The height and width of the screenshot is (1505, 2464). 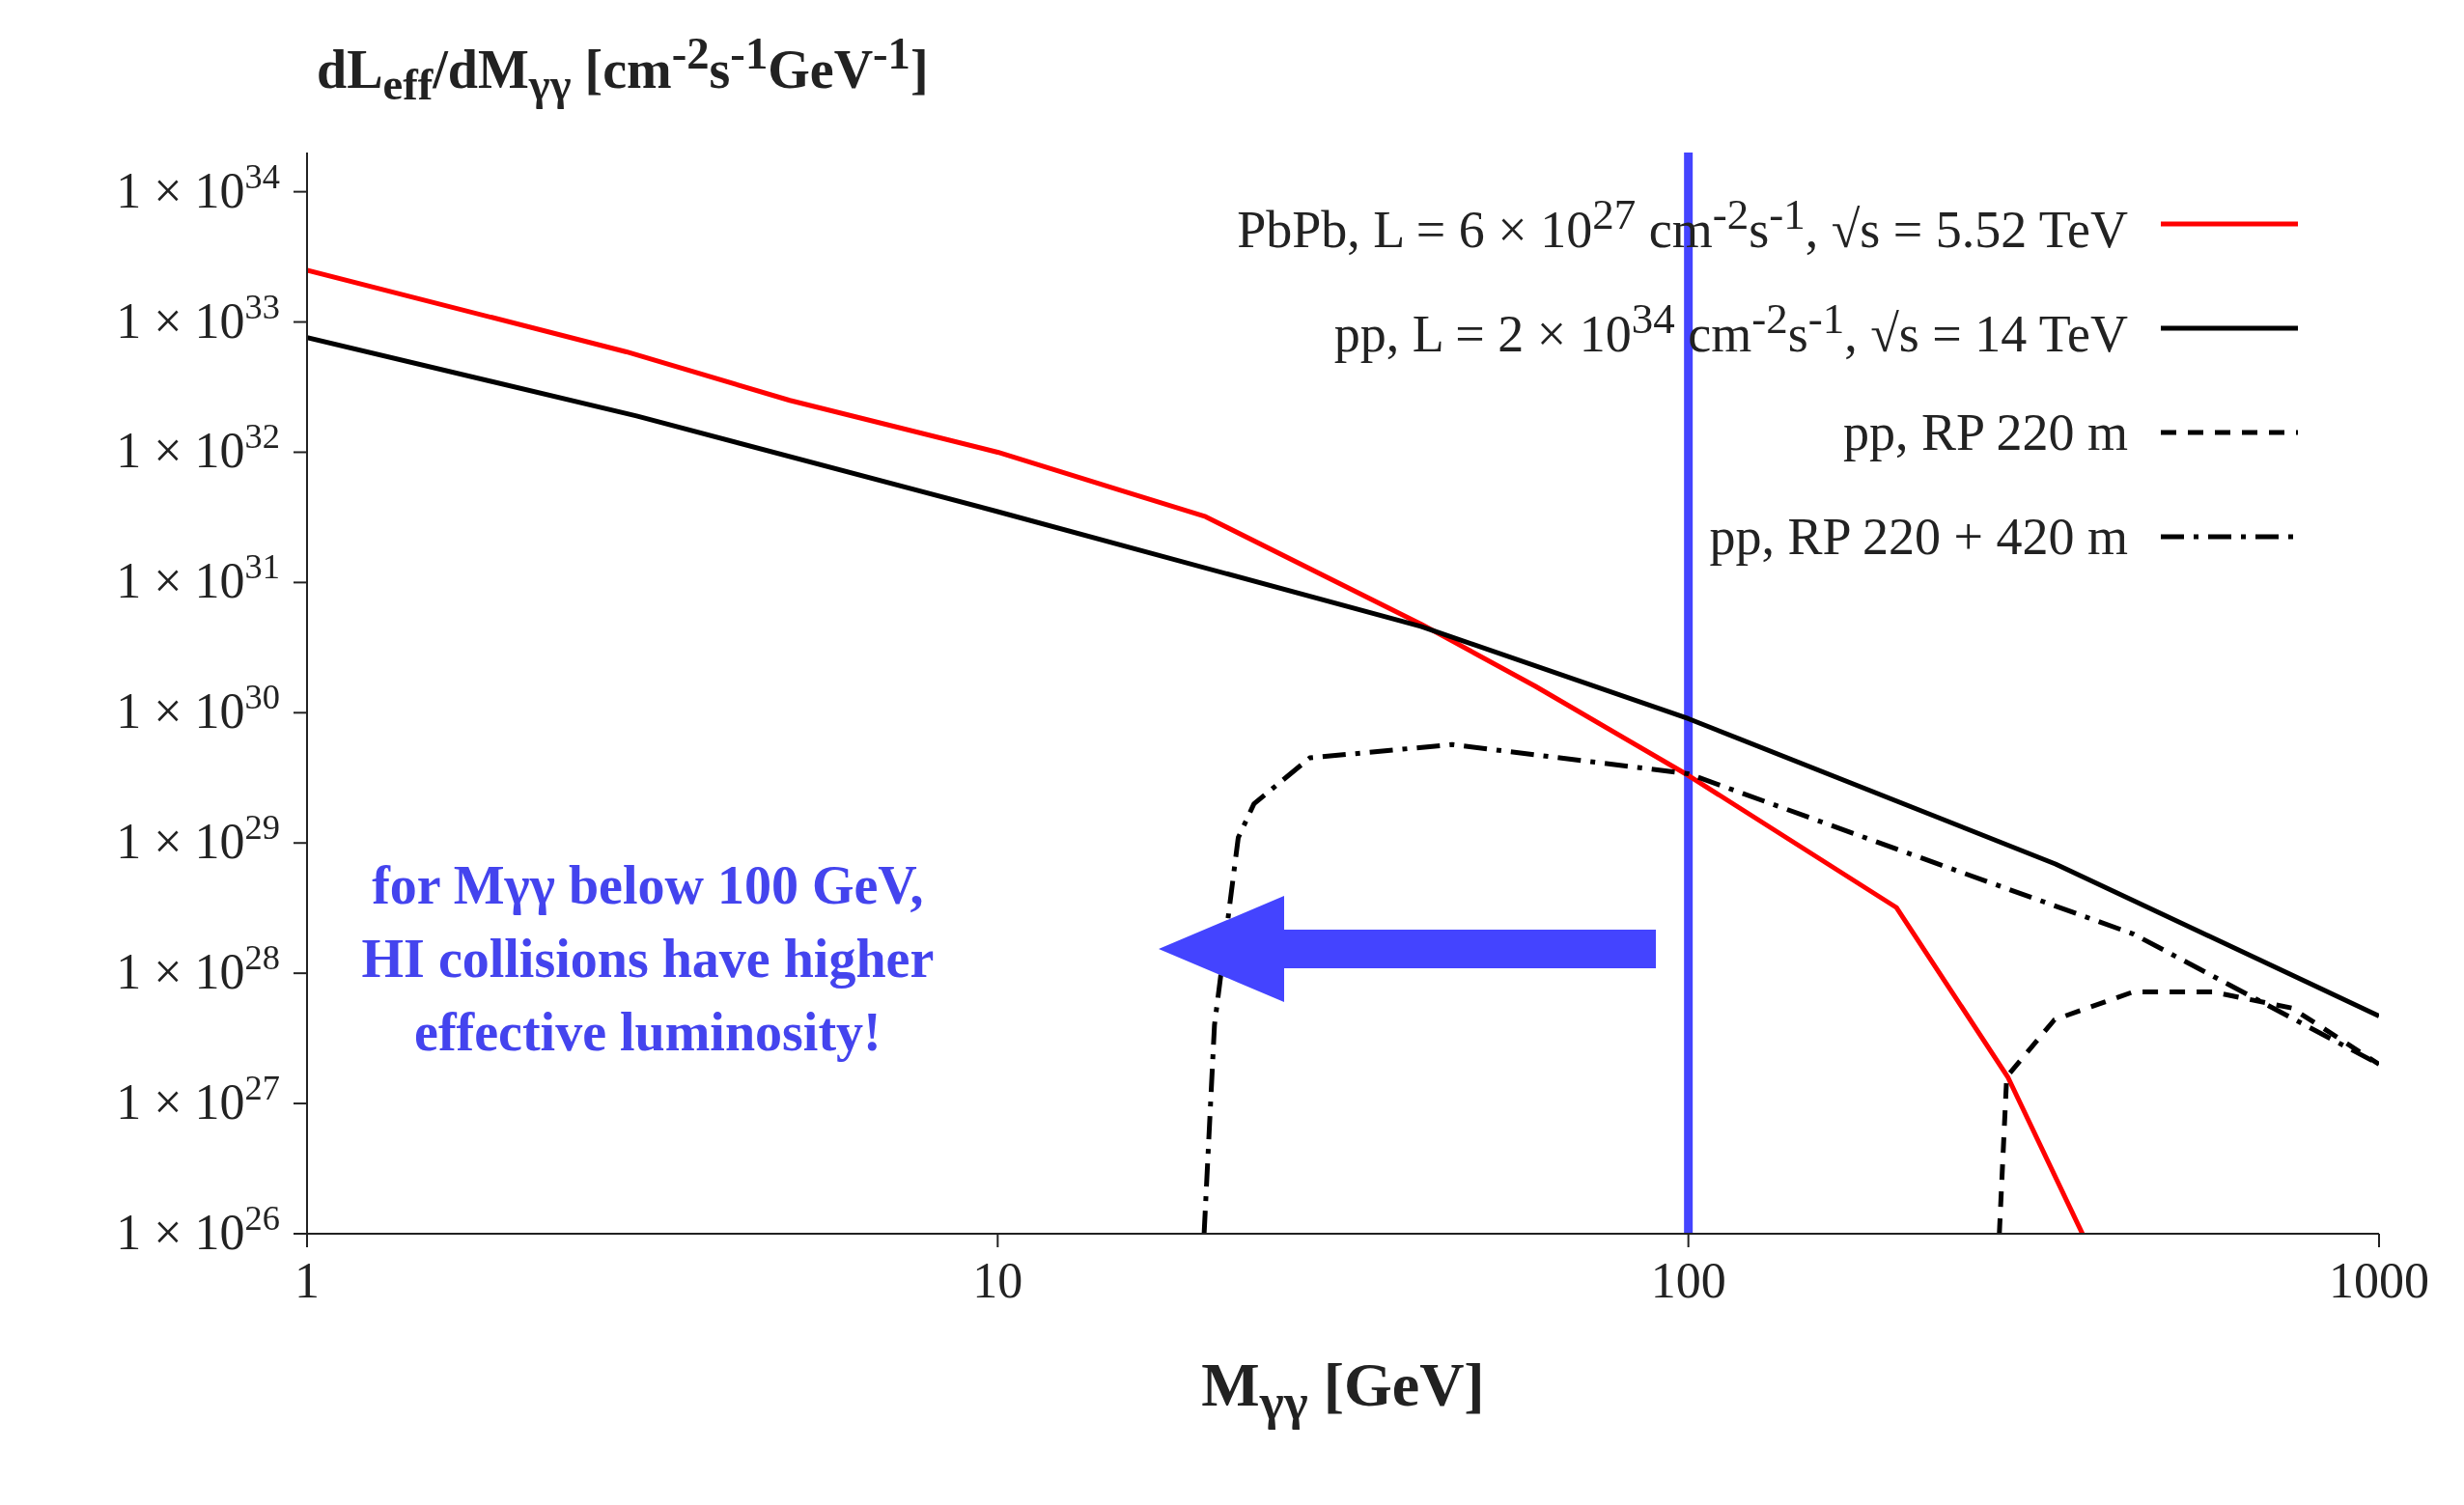 What do you see at coordinates (198, 1229) in the screenshot?
I see `y-tick-label: 1 × 10$^{26}$` at bounding box center [198, 1229].